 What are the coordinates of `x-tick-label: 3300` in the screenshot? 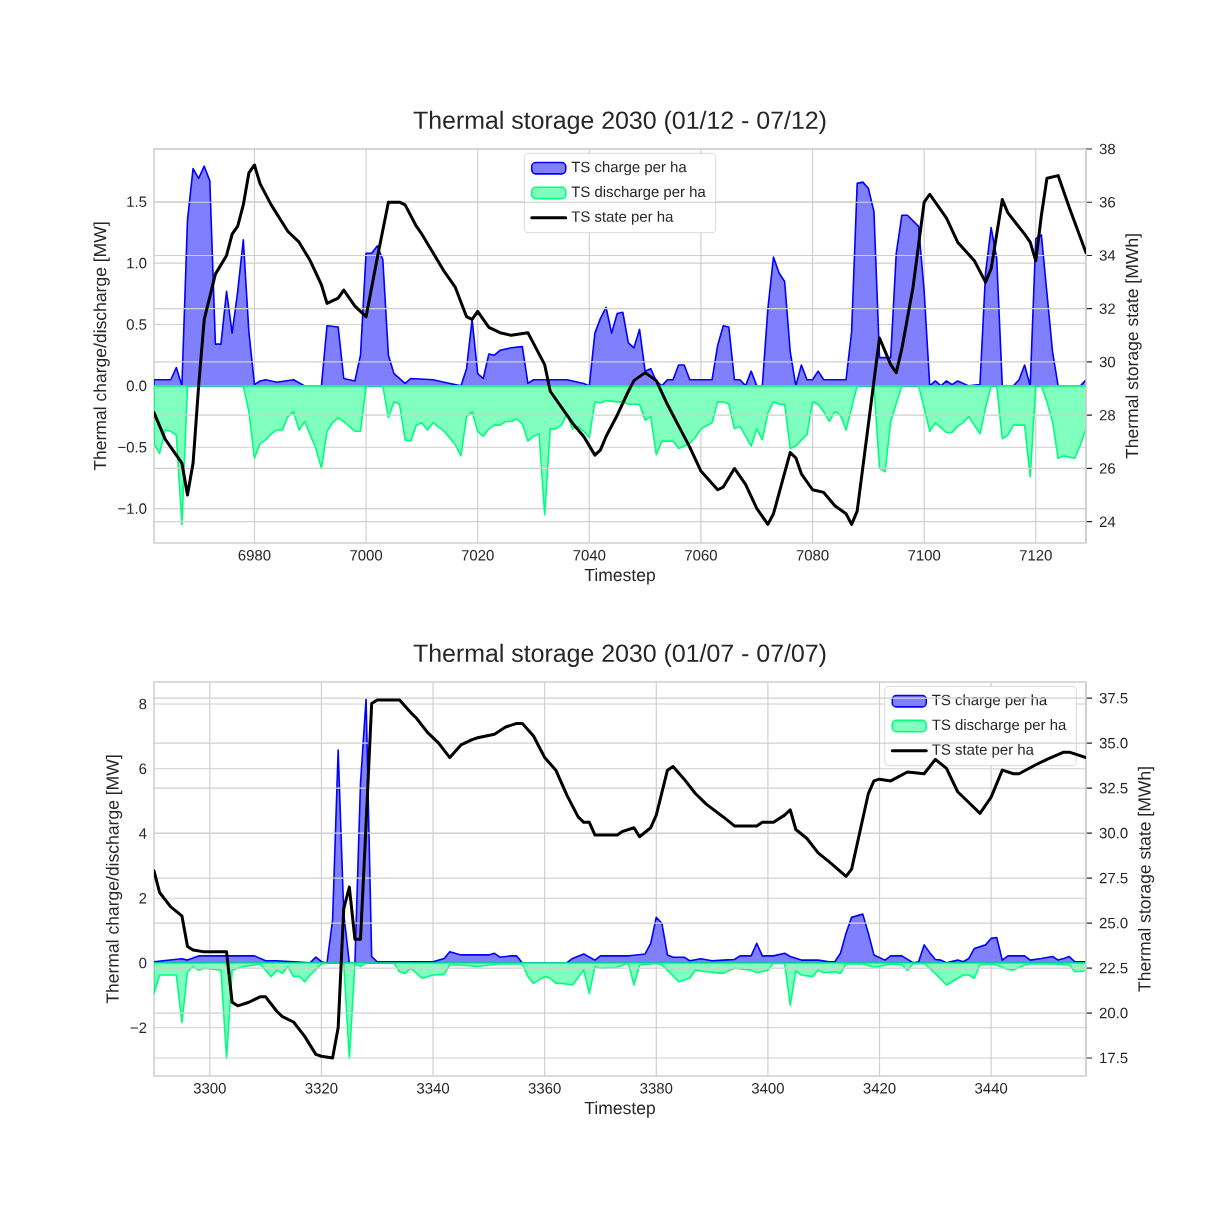 It's located at (209, 1088).